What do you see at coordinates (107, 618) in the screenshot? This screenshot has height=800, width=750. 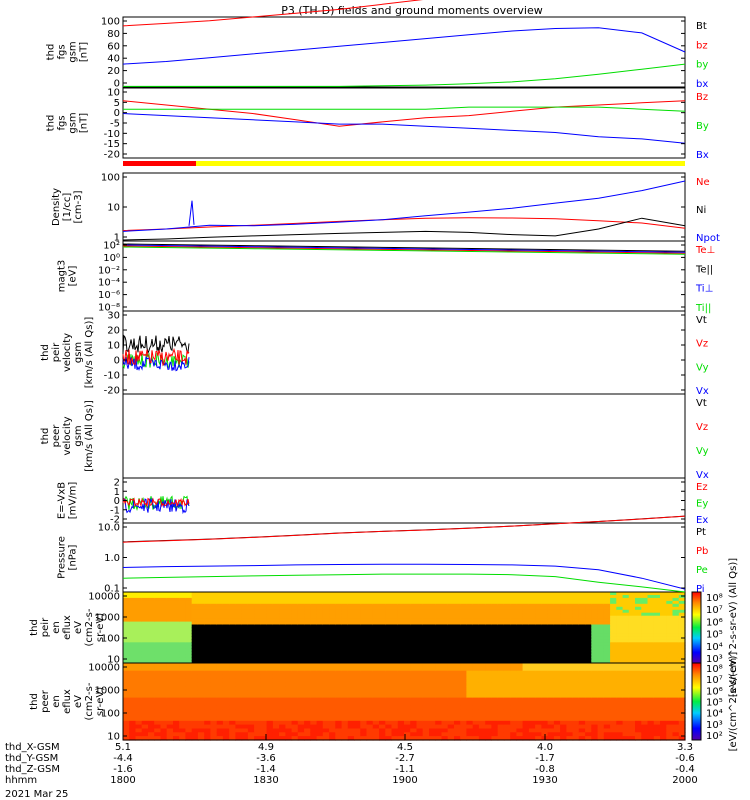 I see `y-tick-label: 1000` at bounding box center [107, 618].